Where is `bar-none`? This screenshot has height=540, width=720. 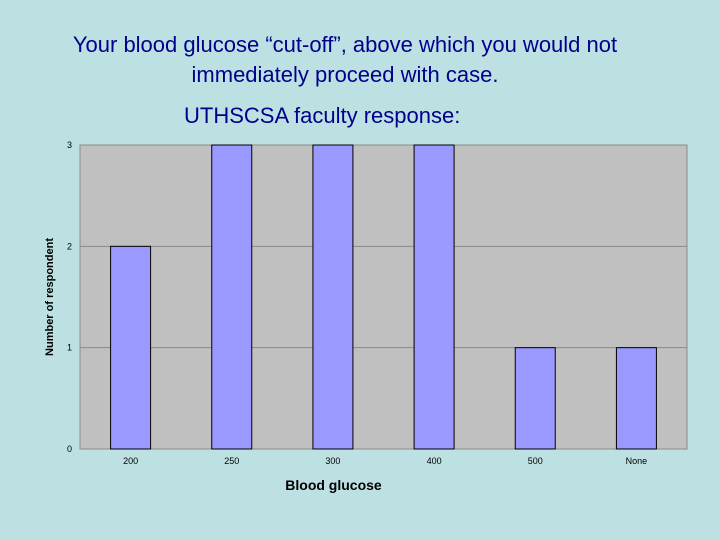
bar-none is located at coordinates (636, 398).